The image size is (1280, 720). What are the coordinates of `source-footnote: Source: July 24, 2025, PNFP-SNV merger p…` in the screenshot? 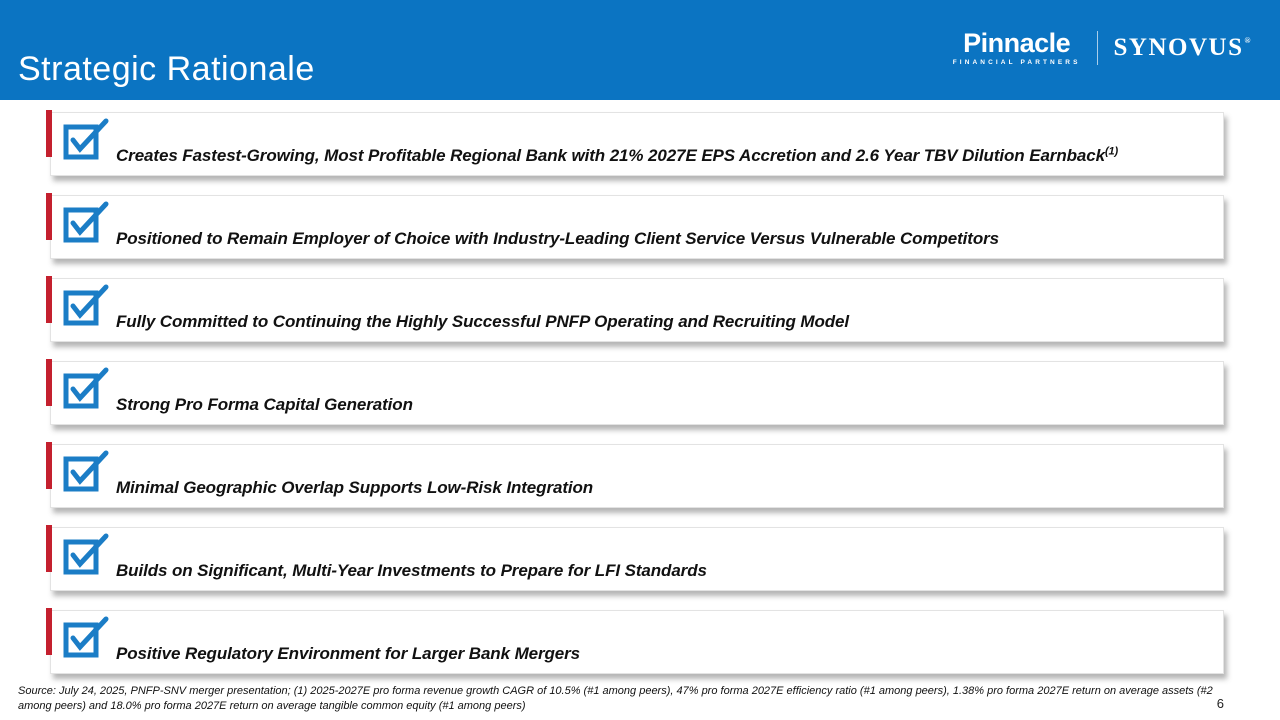 It's located at (615, 698).